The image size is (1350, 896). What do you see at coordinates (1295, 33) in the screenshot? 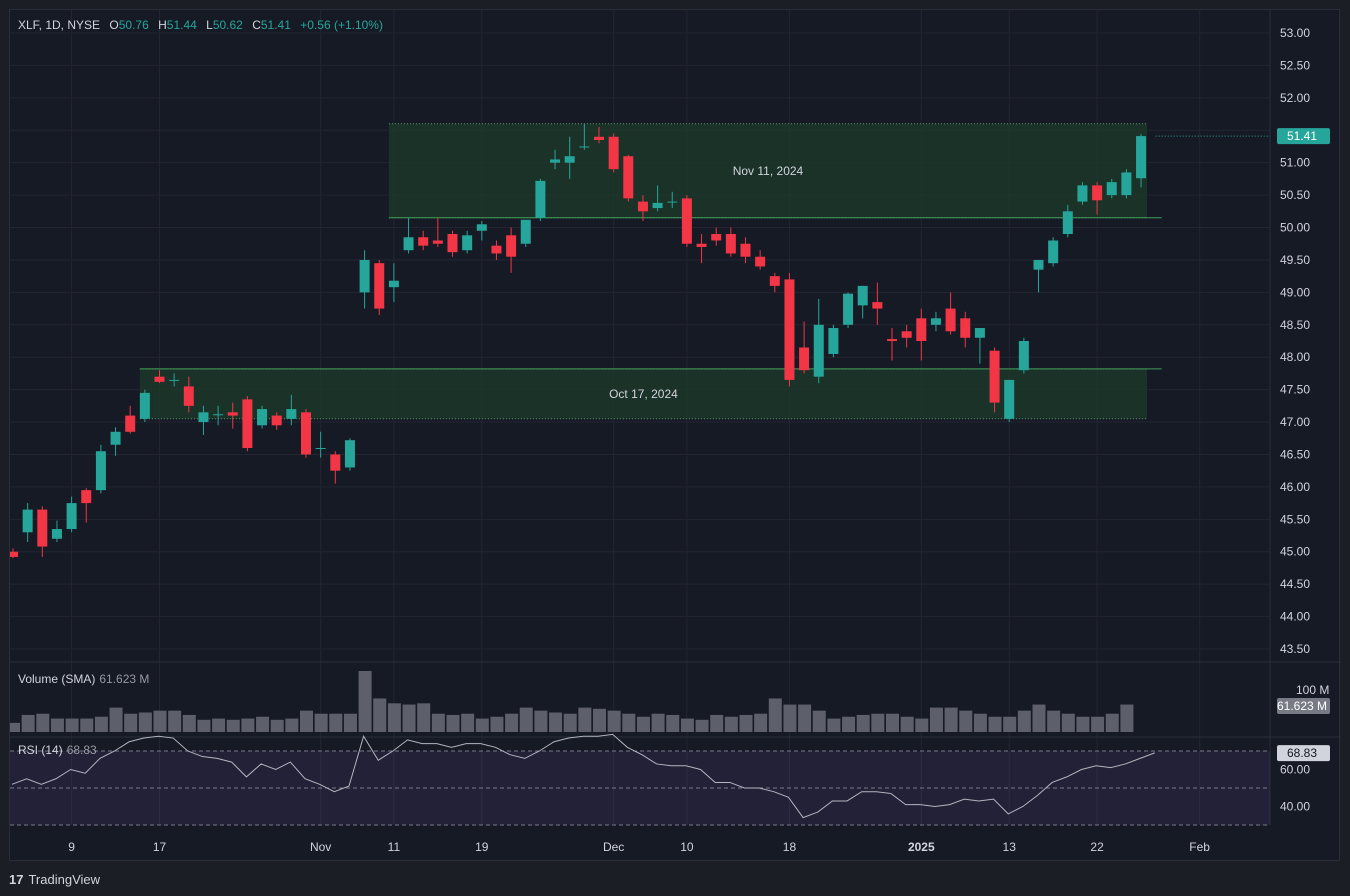
I see `price-tick-label: 53.00` at bounding box center [1295, 33].